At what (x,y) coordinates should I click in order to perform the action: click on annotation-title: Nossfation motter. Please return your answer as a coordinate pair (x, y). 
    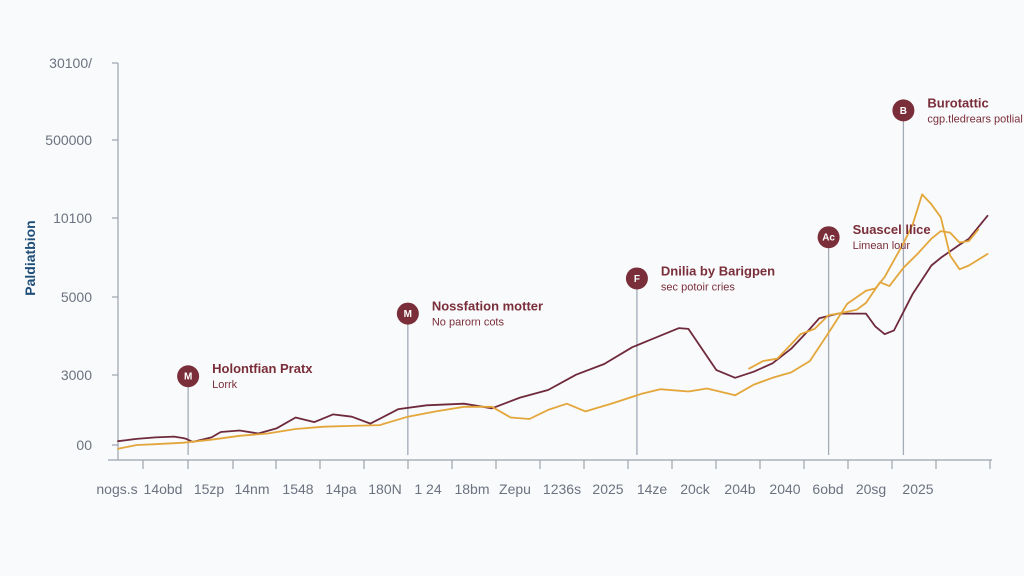
    Looking at the image, I should click on (487, 306).